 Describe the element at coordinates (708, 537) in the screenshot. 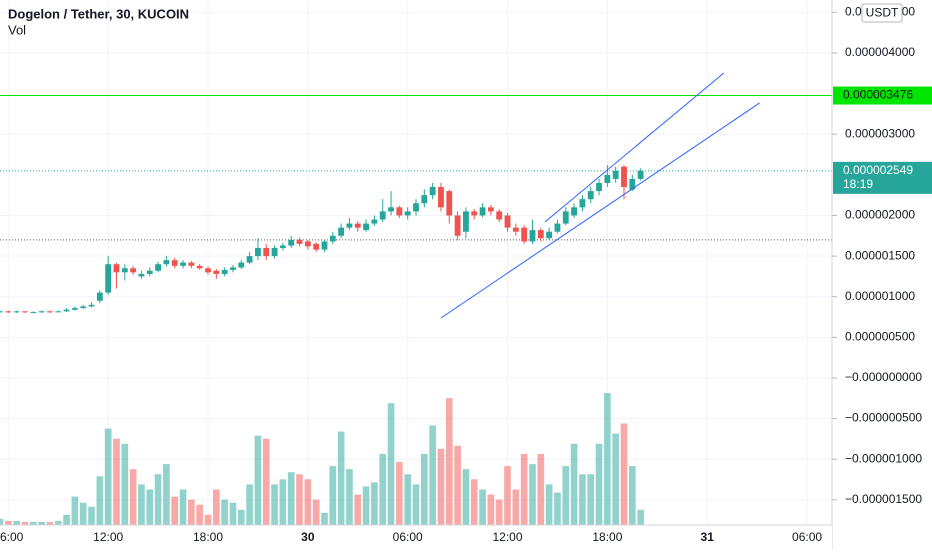

I see `x-tick-label: 31` at that location.